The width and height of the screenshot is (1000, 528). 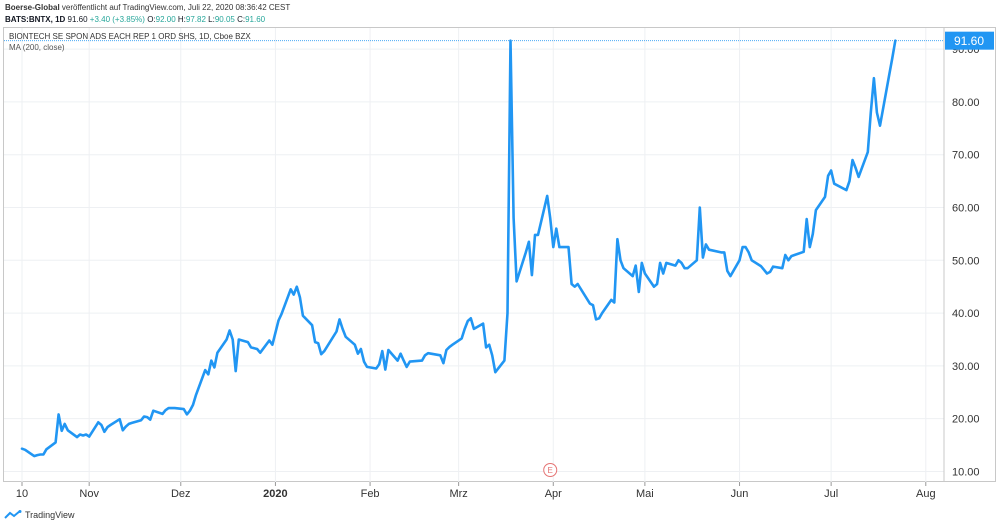 I want to click on change-value: +3.40 (+3.85%), so click(x=117, y=19).